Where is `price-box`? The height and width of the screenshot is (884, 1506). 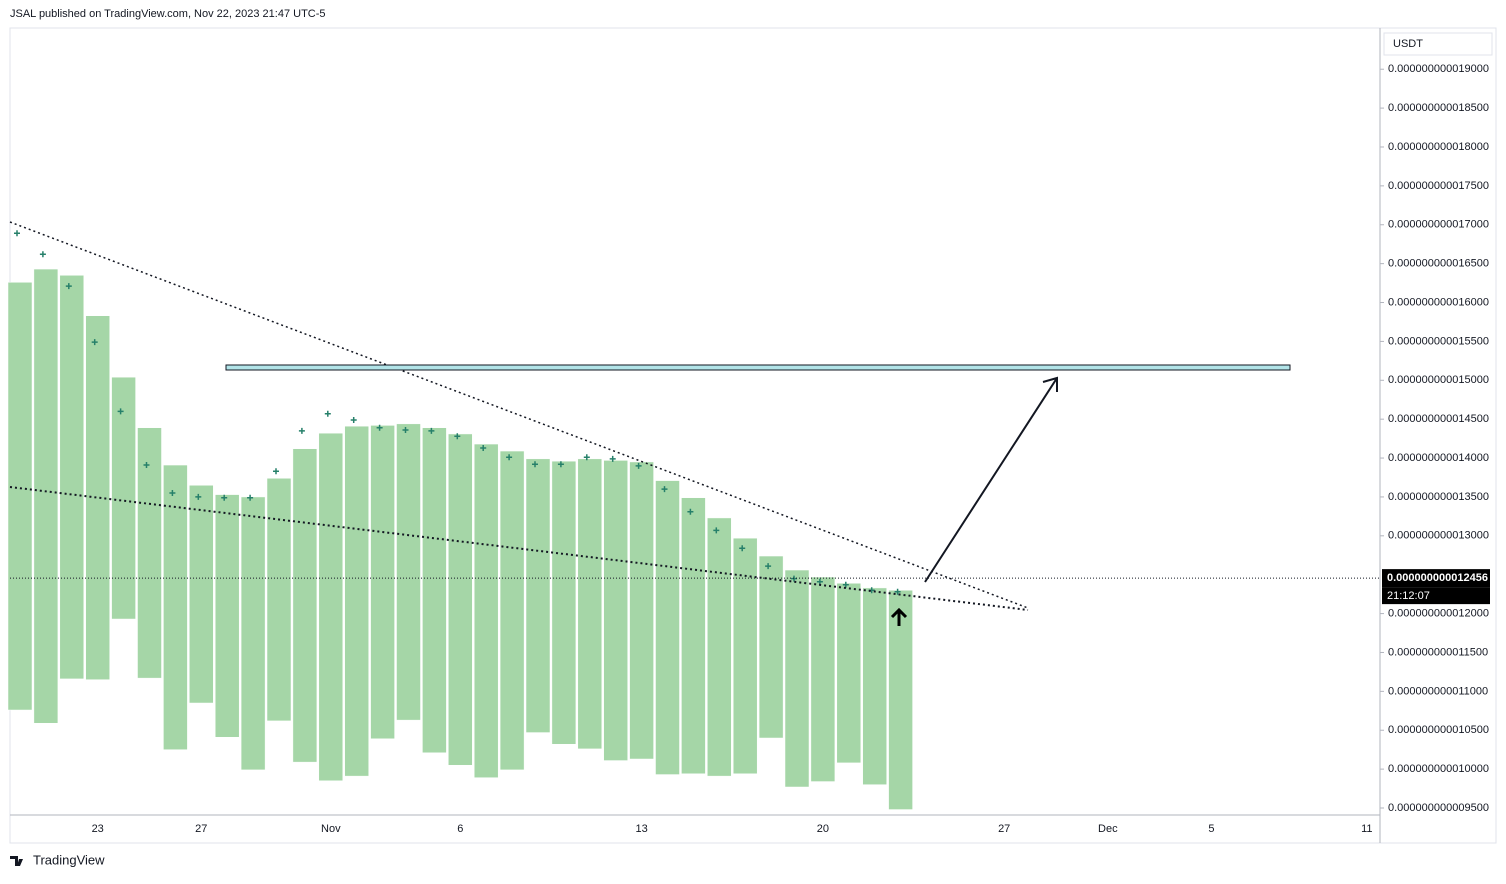 price-box is located at coordinates (1436, 578).